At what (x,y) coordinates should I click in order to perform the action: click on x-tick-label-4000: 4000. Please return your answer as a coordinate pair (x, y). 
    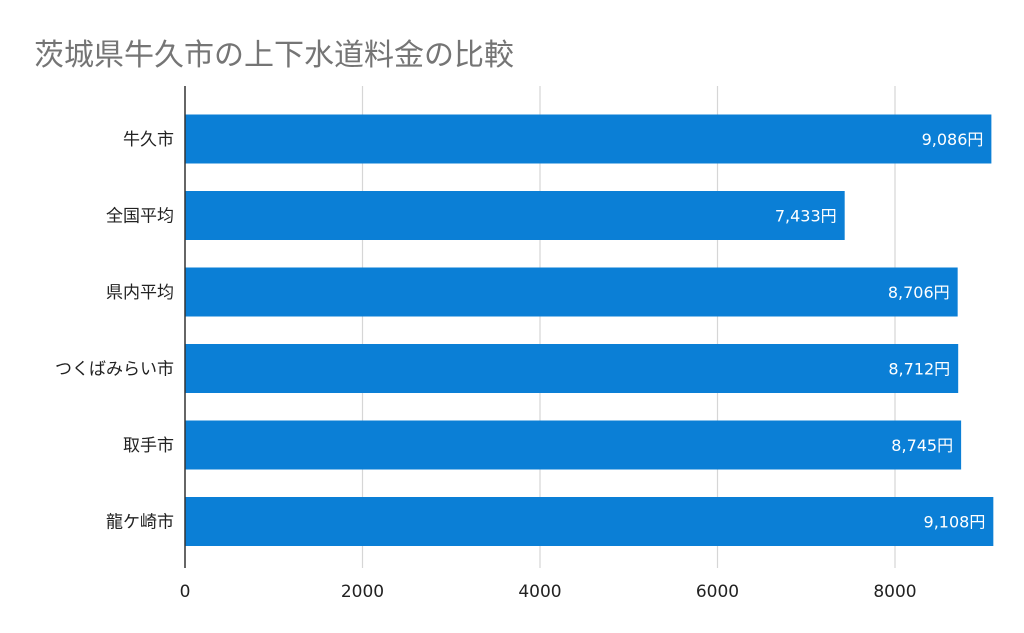
    Looking at the image, I should click on (539, 592).